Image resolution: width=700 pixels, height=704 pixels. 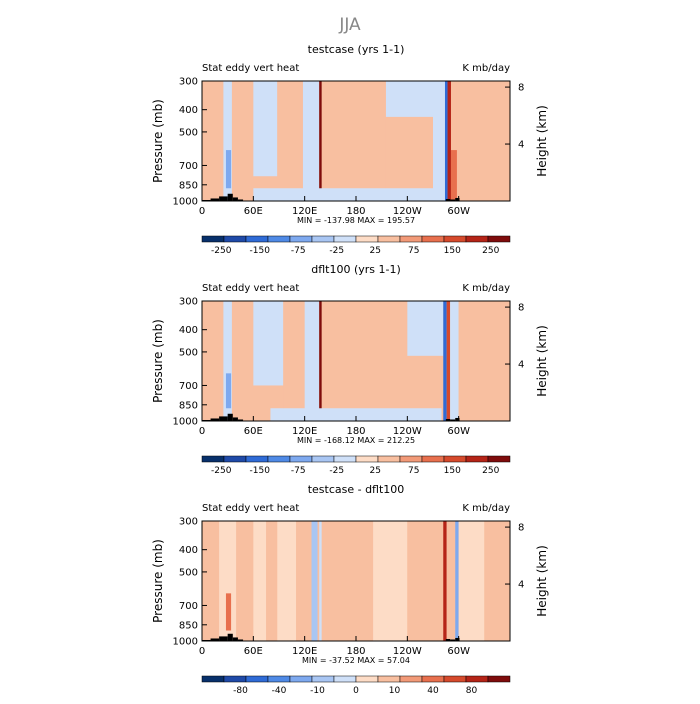 What do you see at coordinates (433, 691) in the screenshot?
I see `colorbar-label: 40` at bounding box center [433, 691].